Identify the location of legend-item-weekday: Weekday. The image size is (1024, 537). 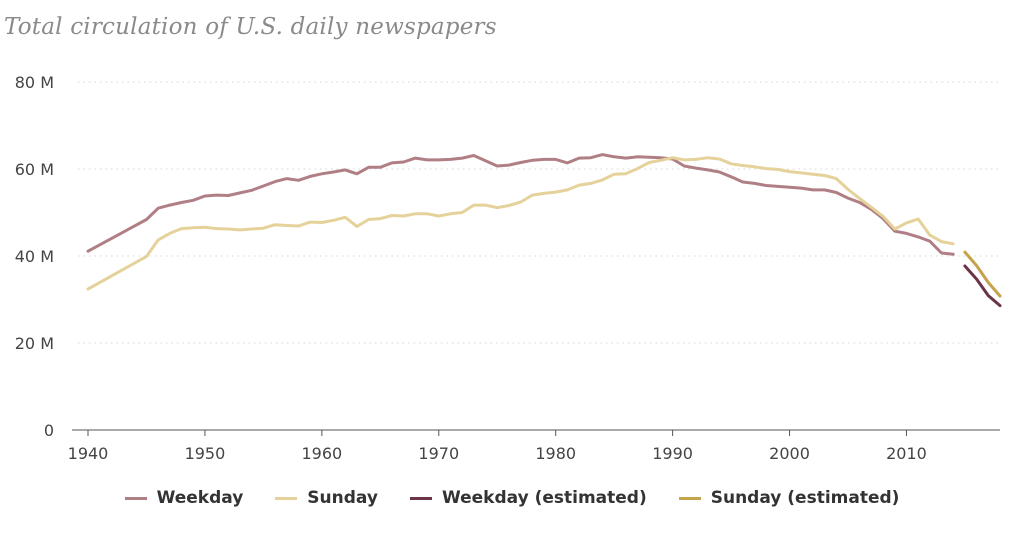
(184, 498).